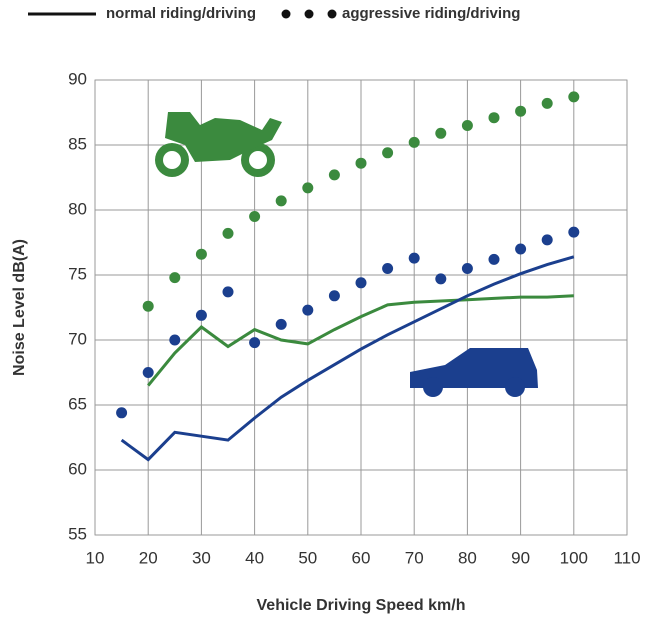 Image resolution: width=653 pixels, height=621 pixels. I want to click on x-tick-label: 40, so click(254, 557).